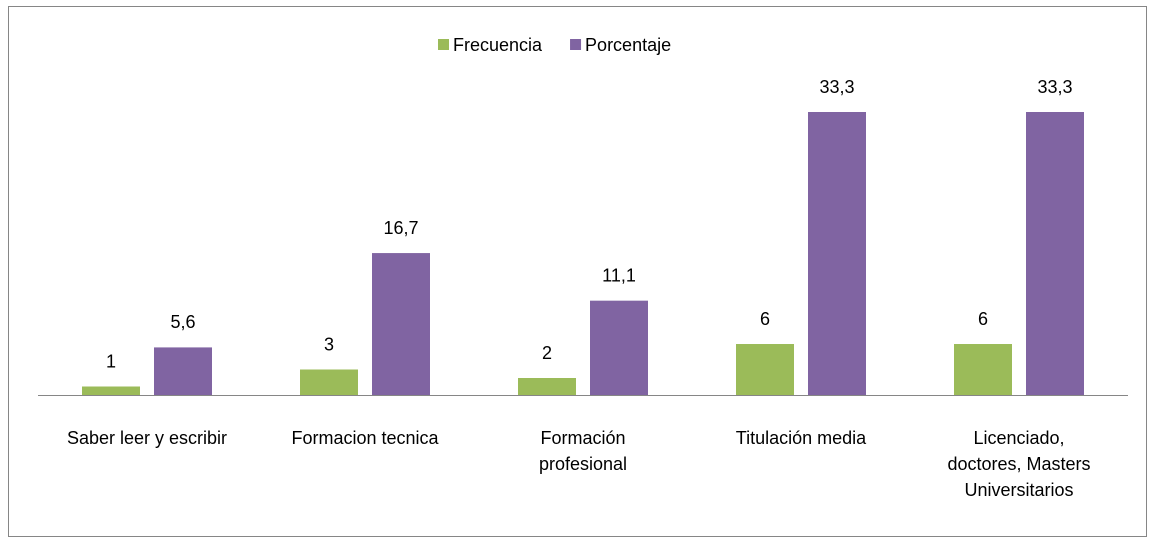  What do you see at coordinates (628, 45) in the screenshot?
I see `legend-label: Porcentaje` at bounding box center [628, 45].